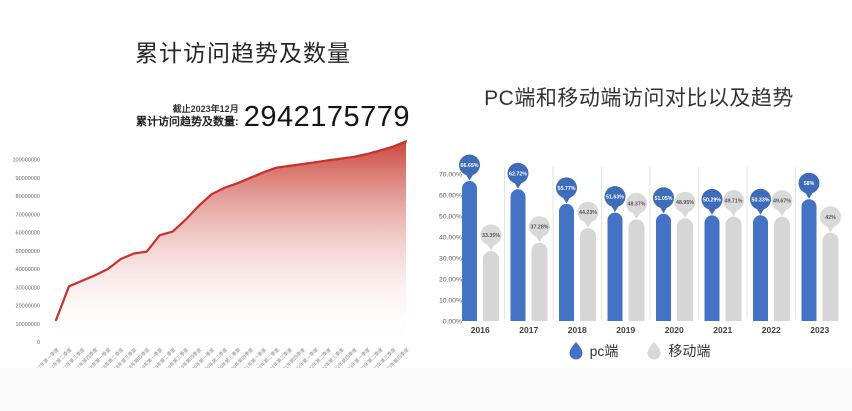 This screenshot has height=411, width=852. I want to click on y-axis-tick-label: 100000000, so click(26, 161).